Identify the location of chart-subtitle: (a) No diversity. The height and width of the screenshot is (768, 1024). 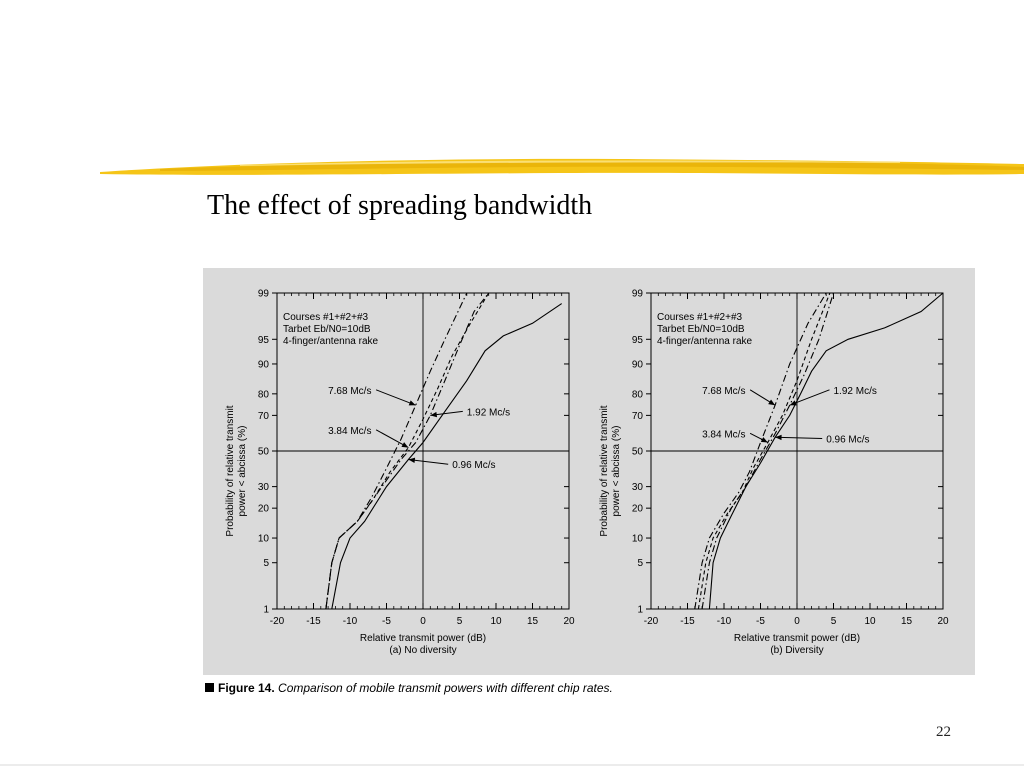
(422, 650).